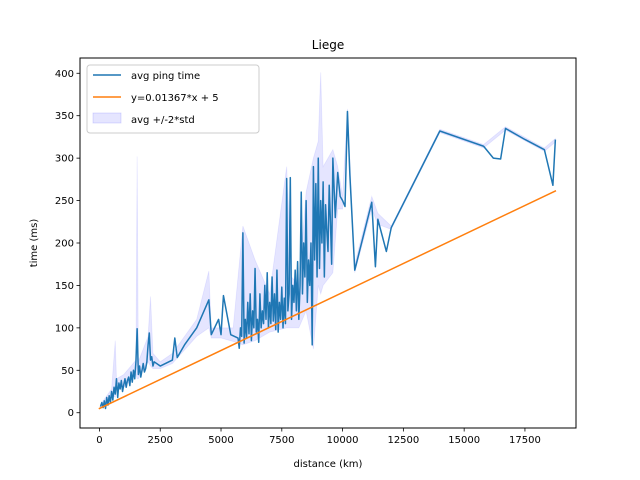 The height and width of the screenshot is (480, 640). I want to click on y-tick-label: 250, so click(64, 201).